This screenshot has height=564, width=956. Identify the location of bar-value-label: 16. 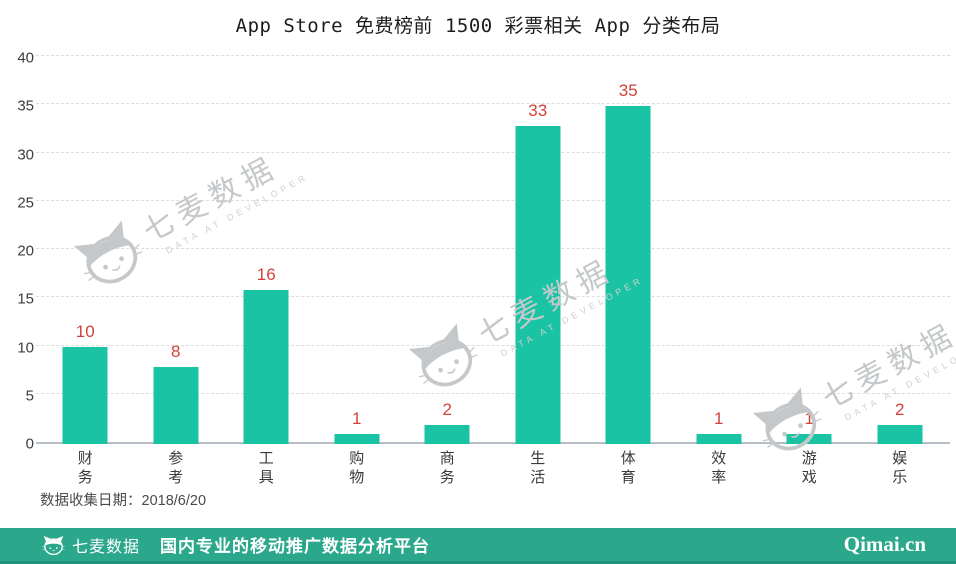
(266, 274).